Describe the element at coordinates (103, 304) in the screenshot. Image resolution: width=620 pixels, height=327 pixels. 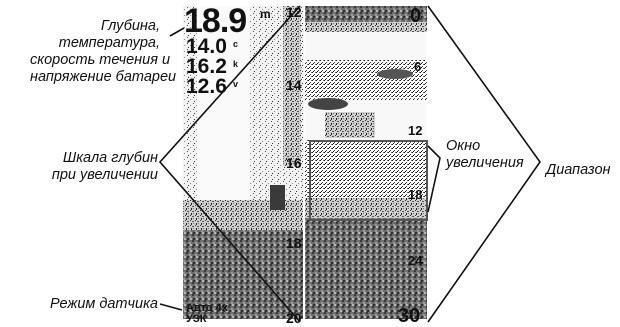
I see `sensor-mode-callout: Режим датчика` at that location.